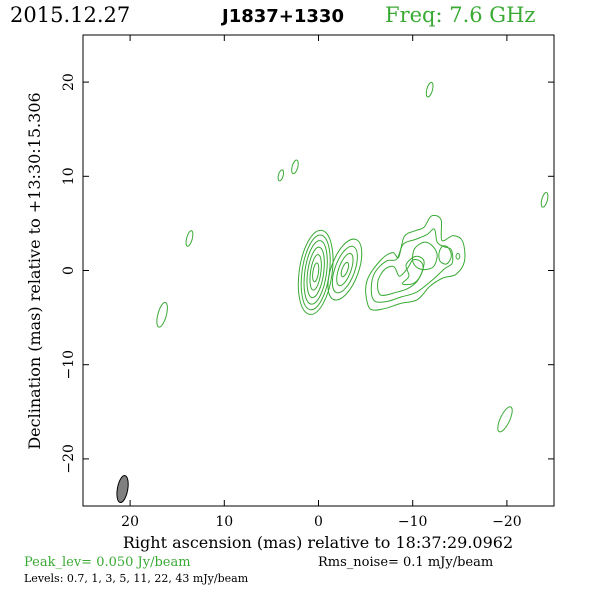 This screenshot has width=590, height=590. I want to click on source-name: J1837+1330, so click(282, 16).